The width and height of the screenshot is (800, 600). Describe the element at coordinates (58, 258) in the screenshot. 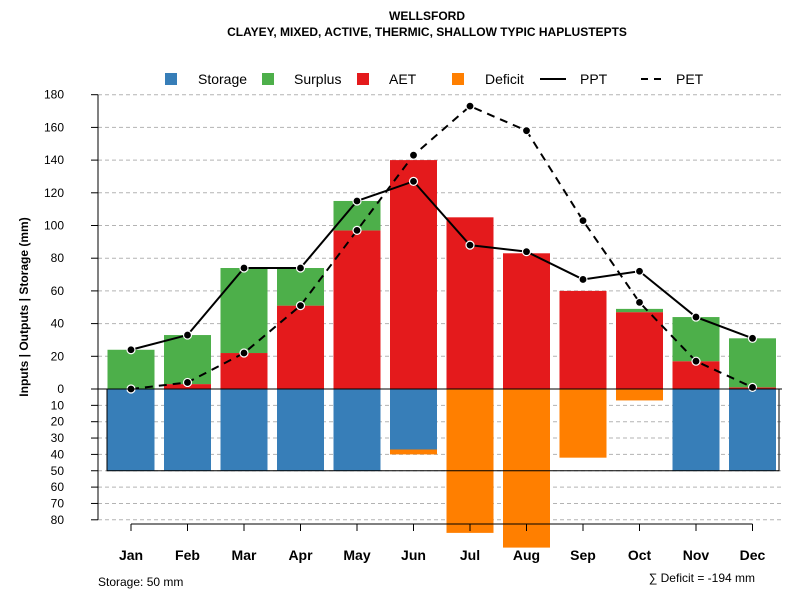

I see `y-tick-label: 80` at that location.